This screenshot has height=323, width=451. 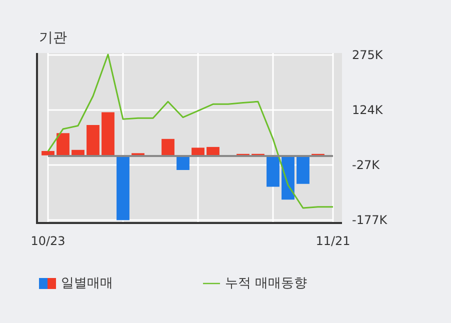 I want to click on chart-title: 기관, so click(x=53, y=38).